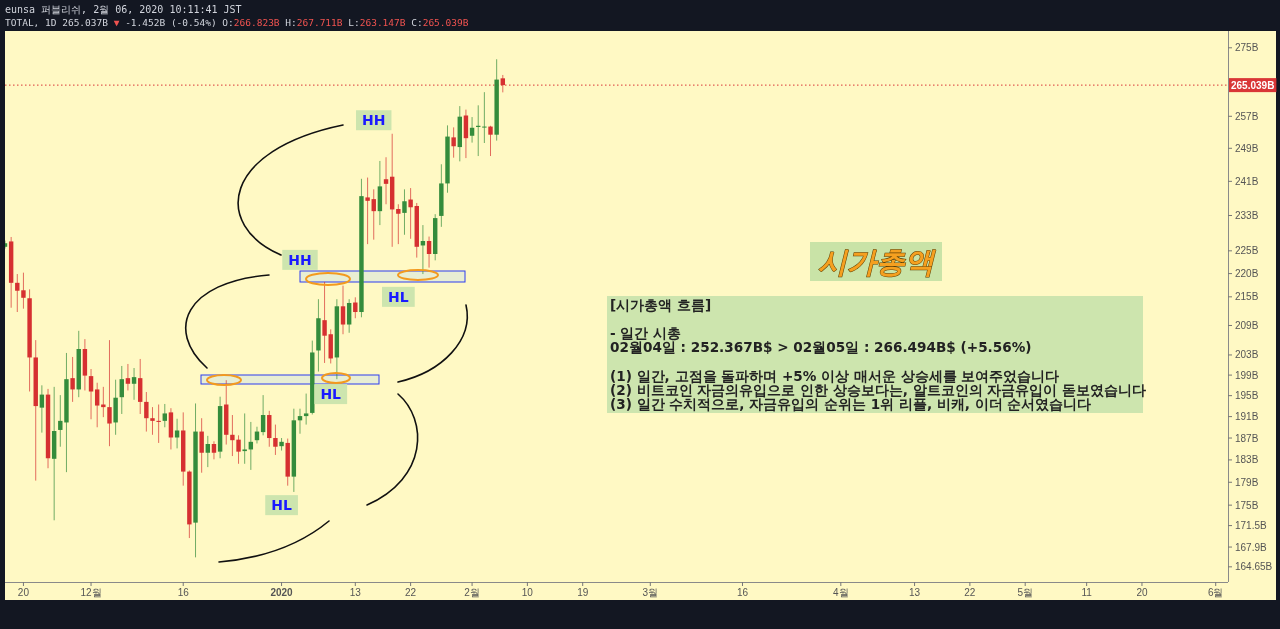  Describe the element at coordinates (237, 22) in the screenshot. I see `title: TOTAL, 1D 265.037B ▼ -1.452B (-0.54%) O:266.823B H:267.711B L:263.147B C:265.039B` at that location.